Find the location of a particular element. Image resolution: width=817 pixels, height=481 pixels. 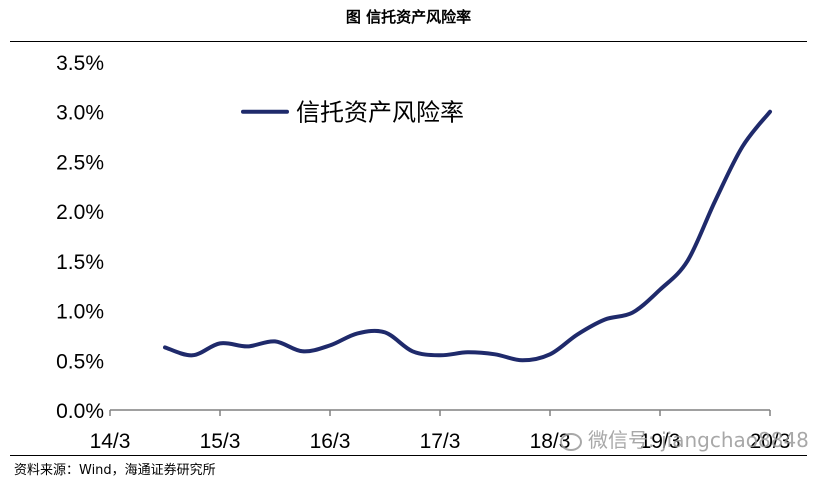

x-tick-label: 15/3 is located at coordinates (220, 441).